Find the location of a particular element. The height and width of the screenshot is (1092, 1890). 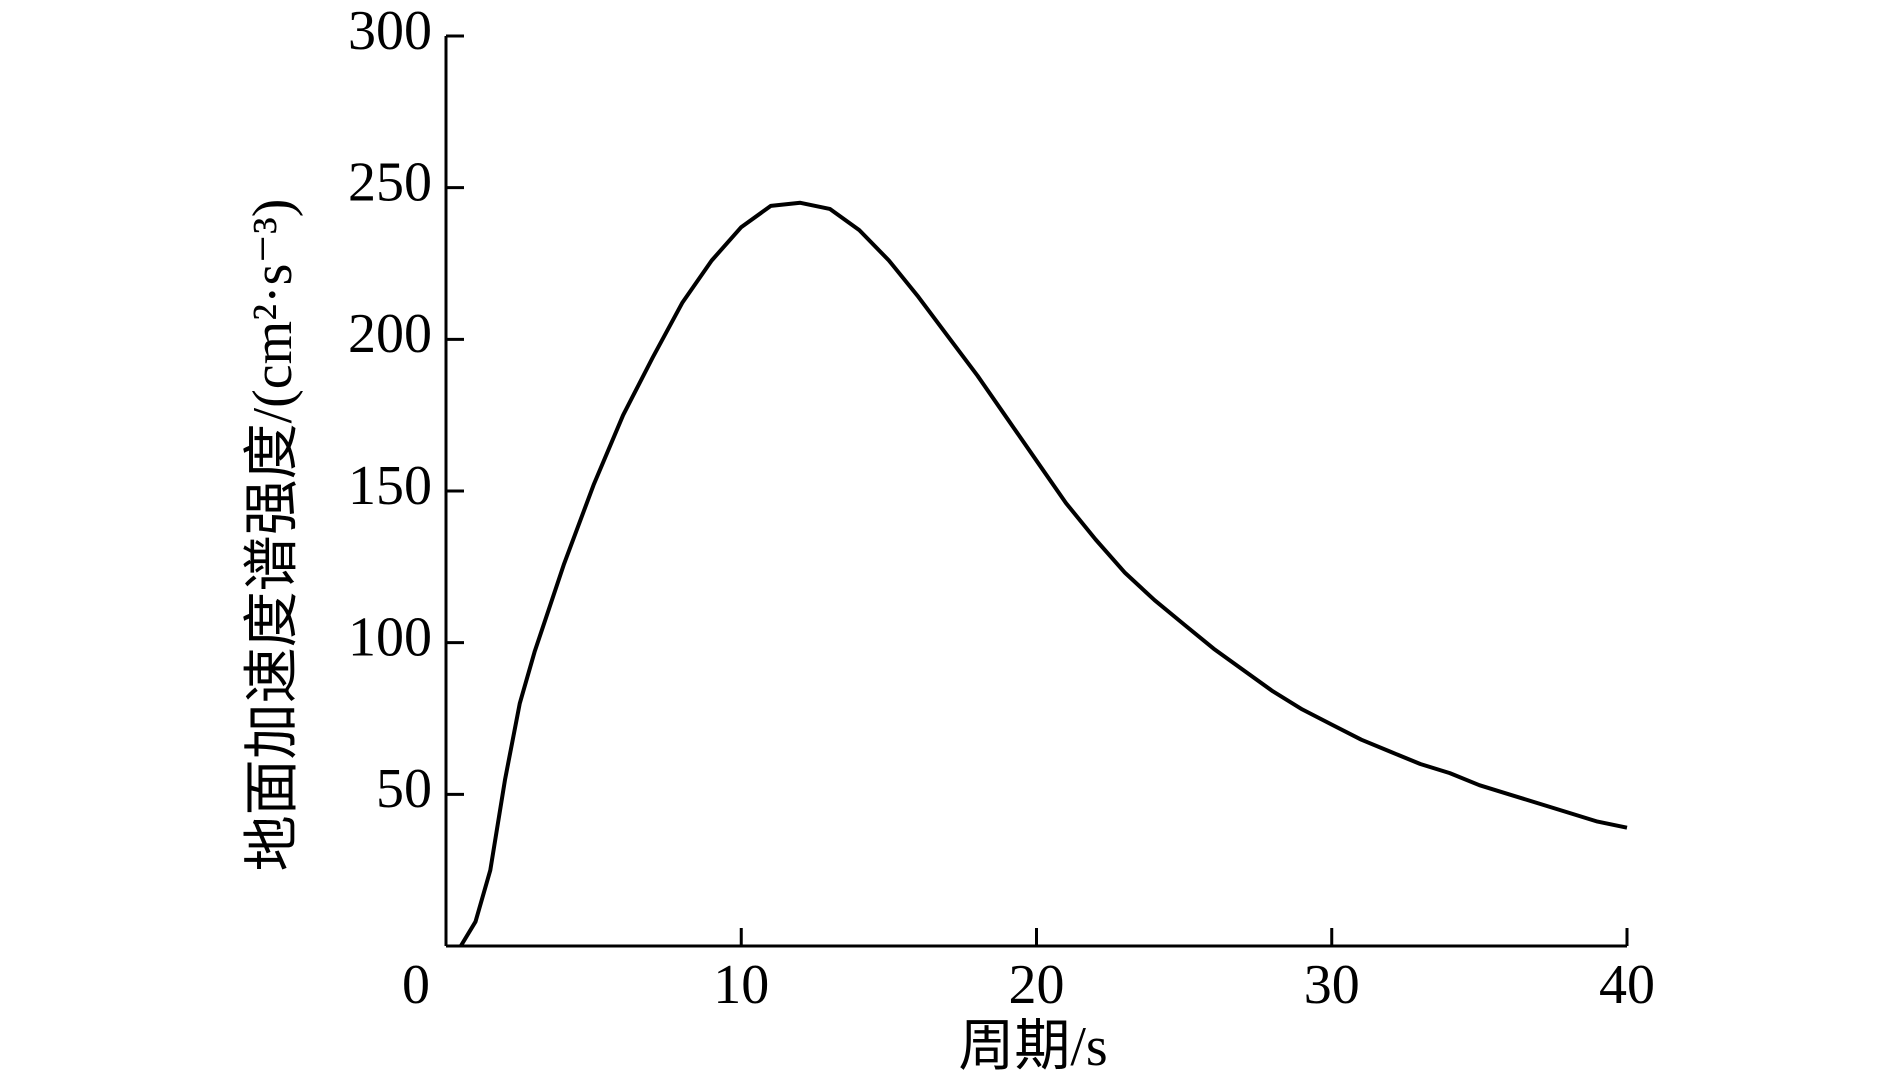

x-tick-label: 0 is located at coordinates (416, 985).